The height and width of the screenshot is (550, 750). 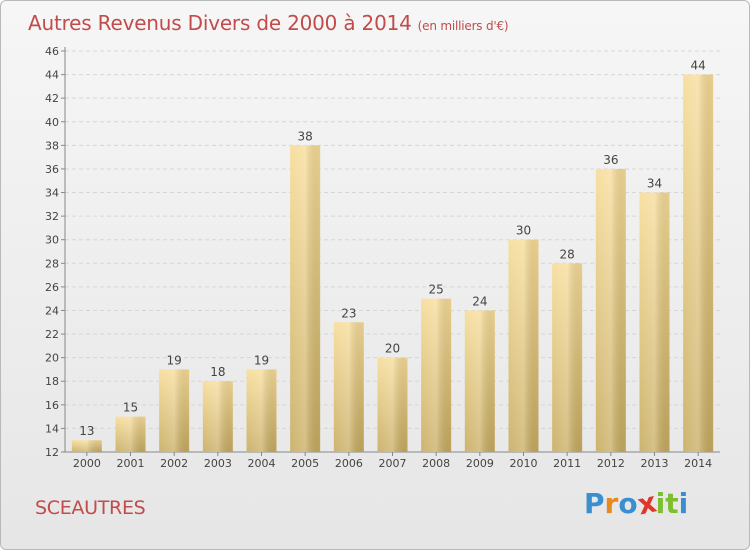 What do you see at coordinates (52, 263) in the screenshot?
I see `y-tick-label: 28` at bounding box center [52, 263].